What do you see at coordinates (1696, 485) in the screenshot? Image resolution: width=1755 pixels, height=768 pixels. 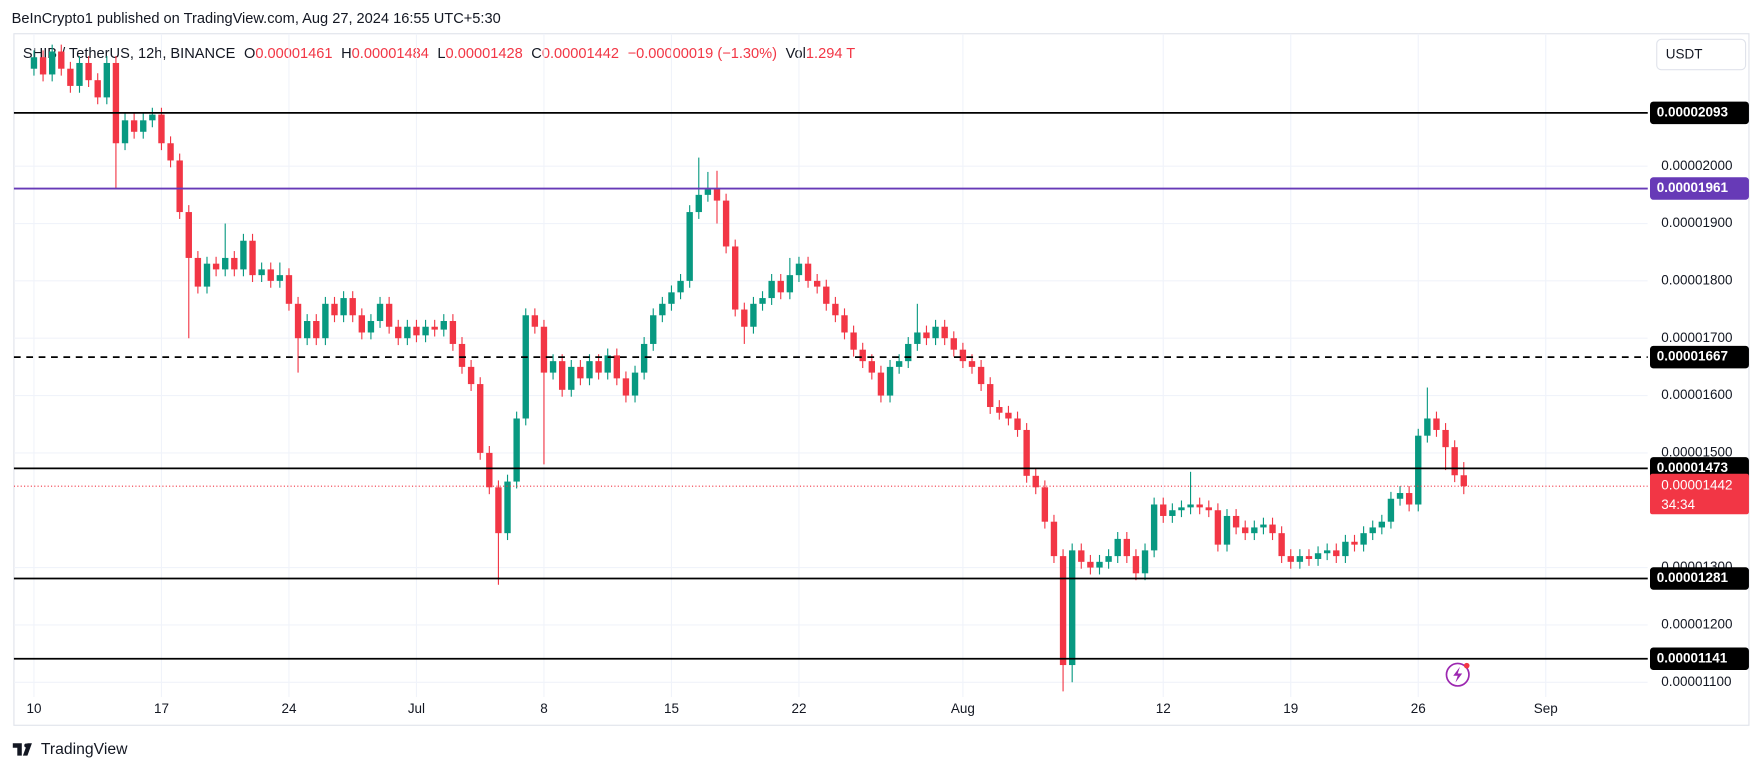 I see `last-price-label: 0.00001442` at bounding box center [1696, 485].